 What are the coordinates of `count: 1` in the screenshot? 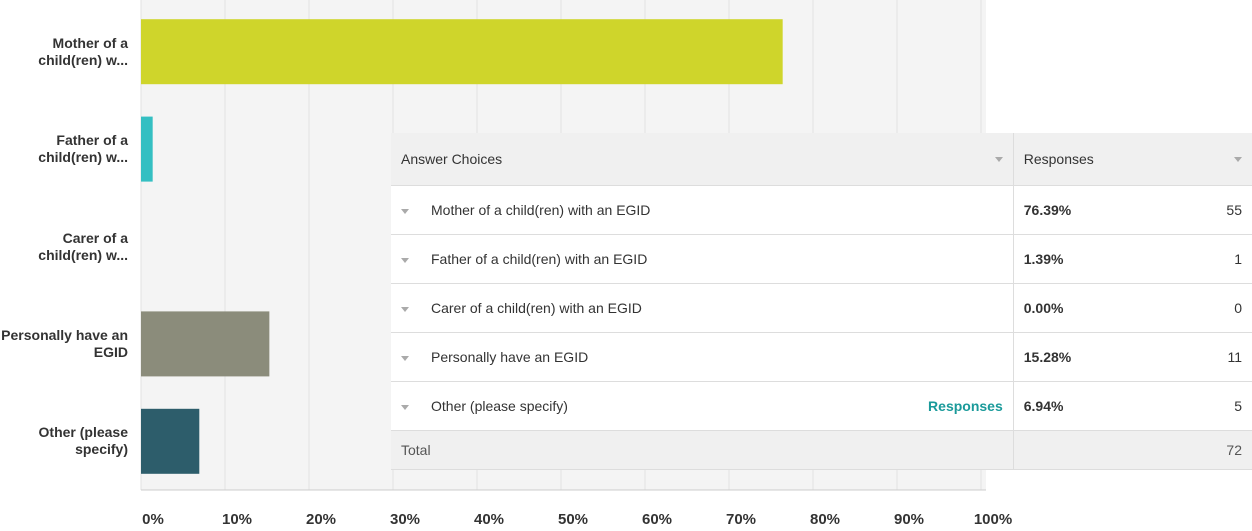 It's located at (1210, 259).